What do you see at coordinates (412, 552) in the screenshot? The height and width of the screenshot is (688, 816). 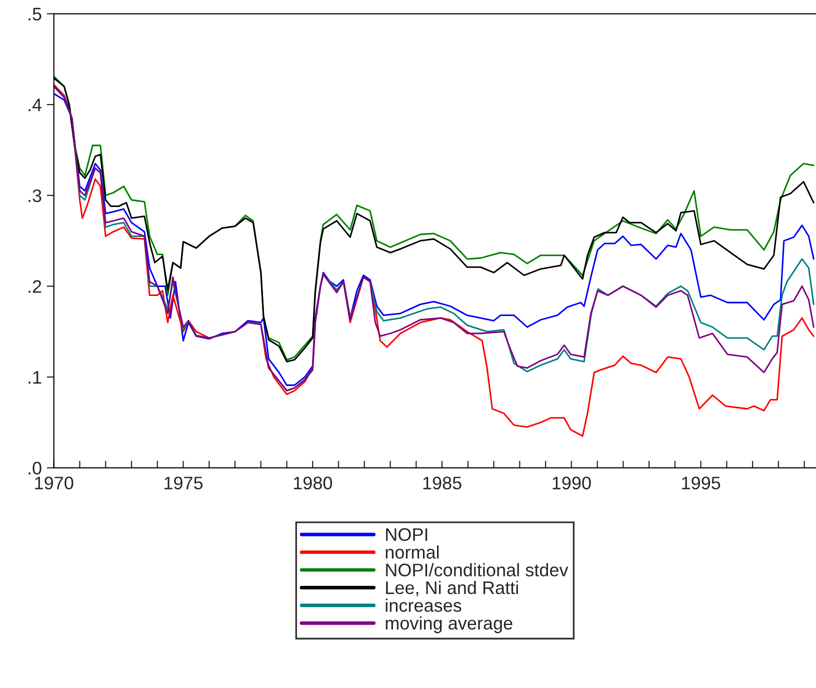 I see `legend-label: normal` at bounding box center [412, 552].